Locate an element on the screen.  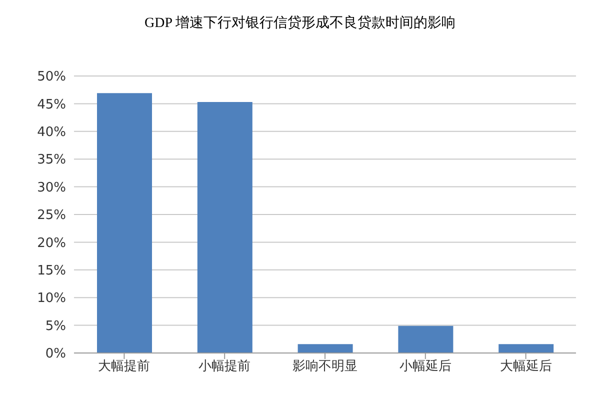
y-tick-label: 15% is located at coordinates (51, 271).